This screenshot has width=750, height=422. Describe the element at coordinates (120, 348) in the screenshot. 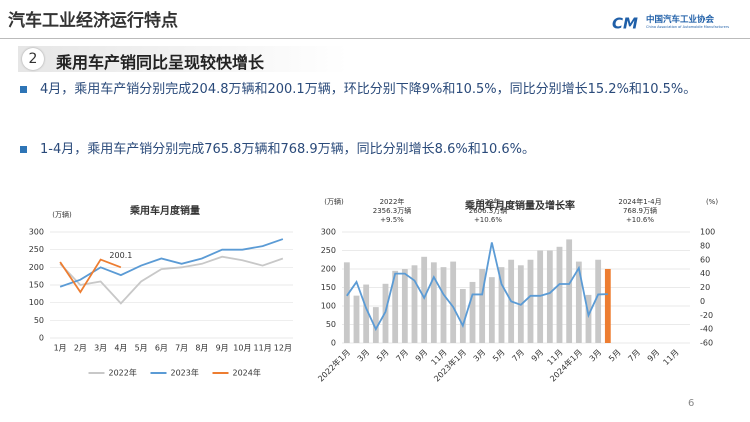

I see `x-tick-label: 4月` at that location.